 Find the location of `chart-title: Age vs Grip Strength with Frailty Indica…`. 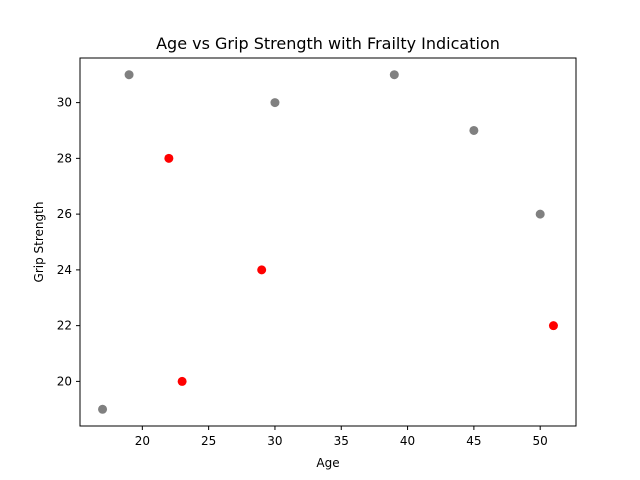

chart-title: Age vs Grip Strength with Frailty Indica… is located at coordinates (328, 43).